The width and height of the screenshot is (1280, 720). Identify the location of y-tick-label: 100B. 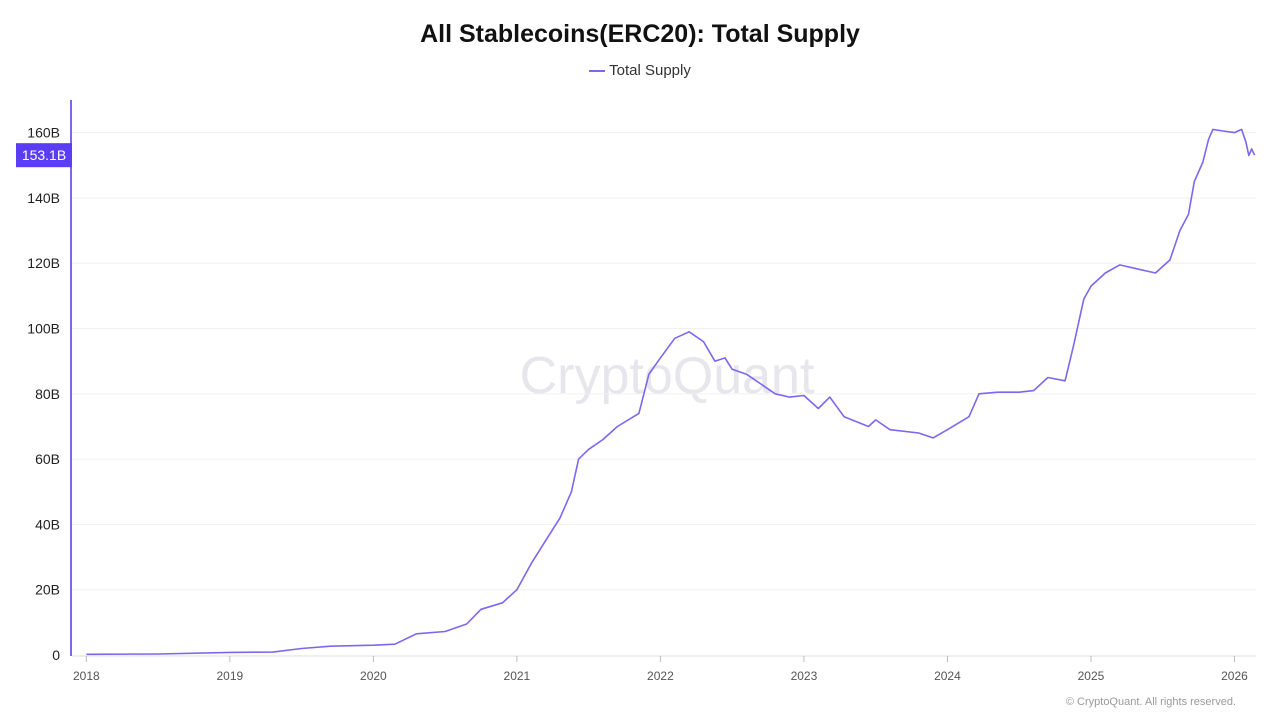
(43, 329).